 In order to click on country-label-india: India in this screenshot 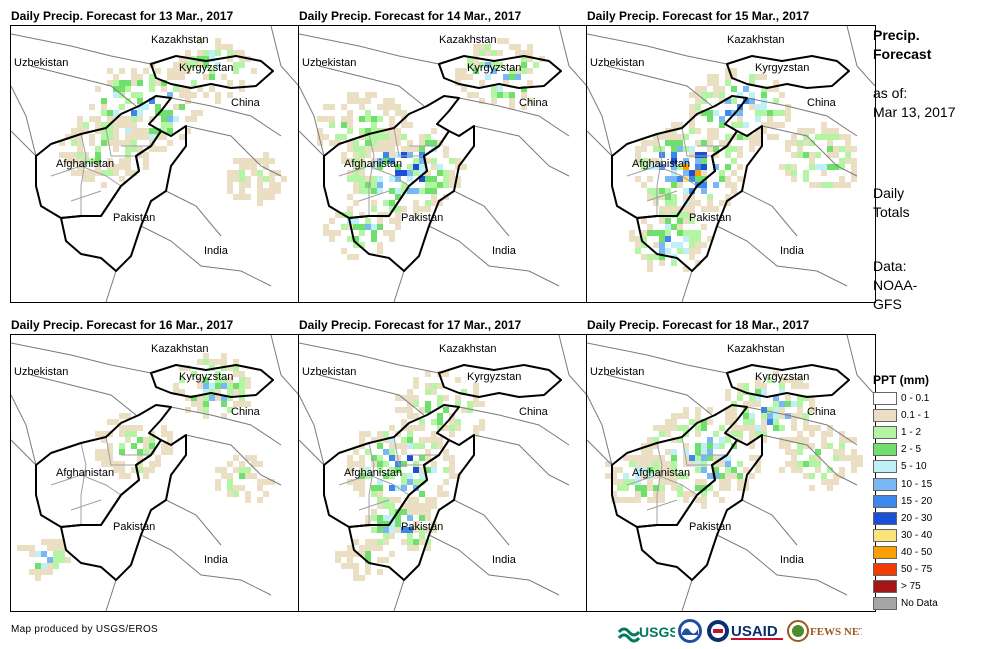, I will do `click(504, 560)`.